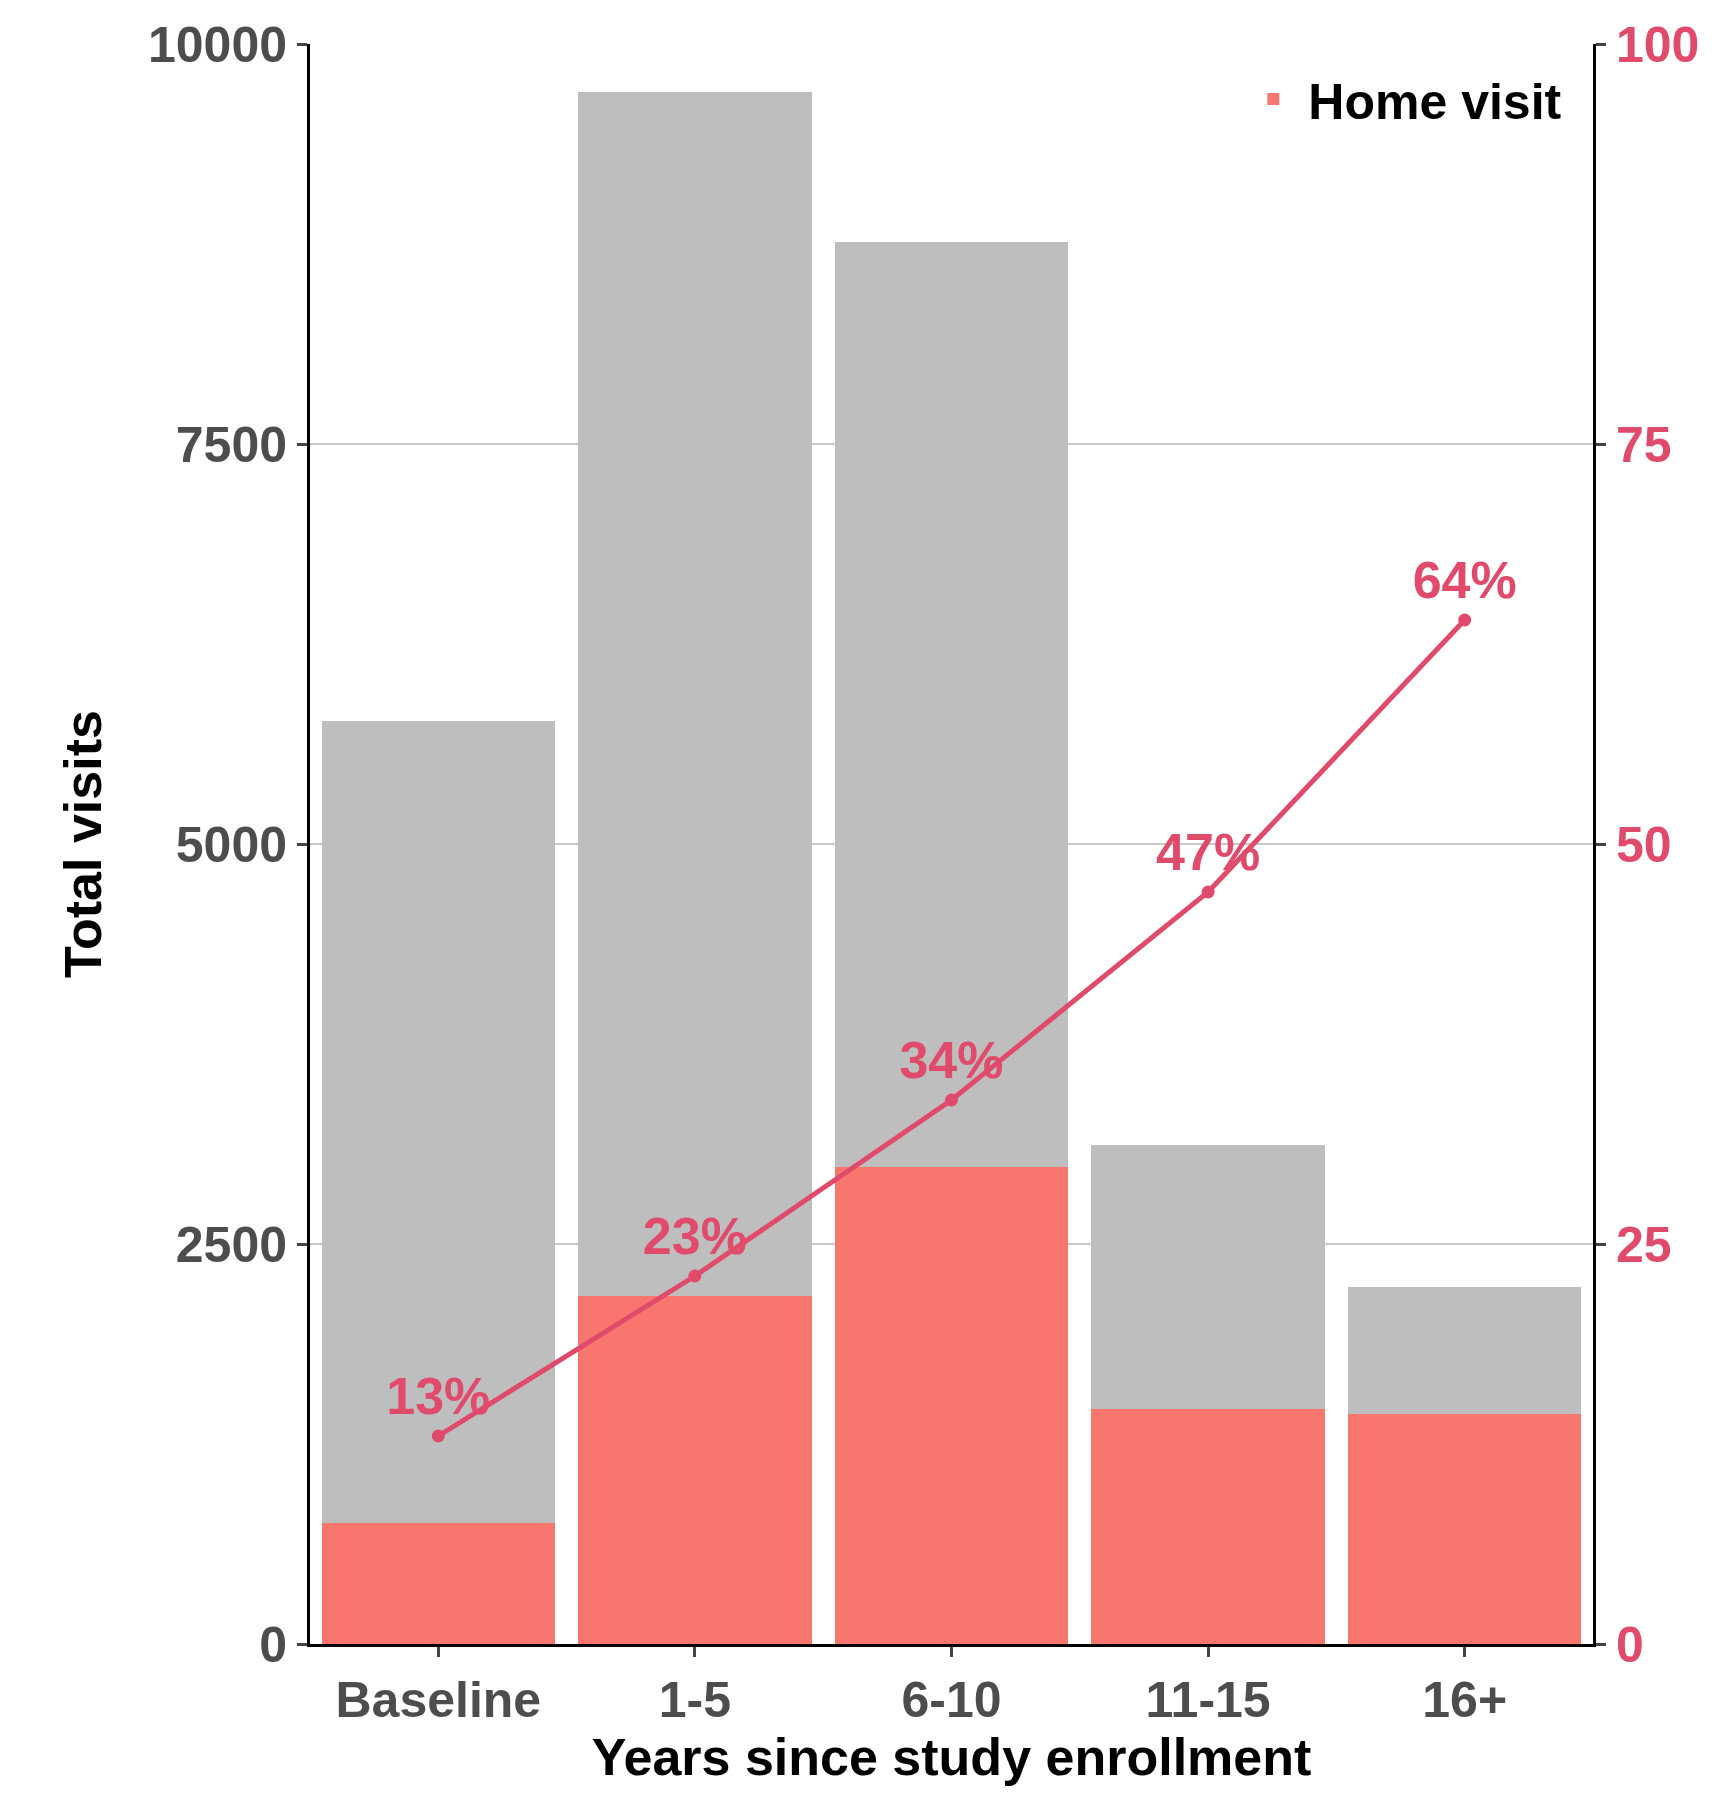  What do you see at coordinates (438, 1700) in the screenshot?
I see `x-tick-label: Baseline` at bounding box center [438, 1700].